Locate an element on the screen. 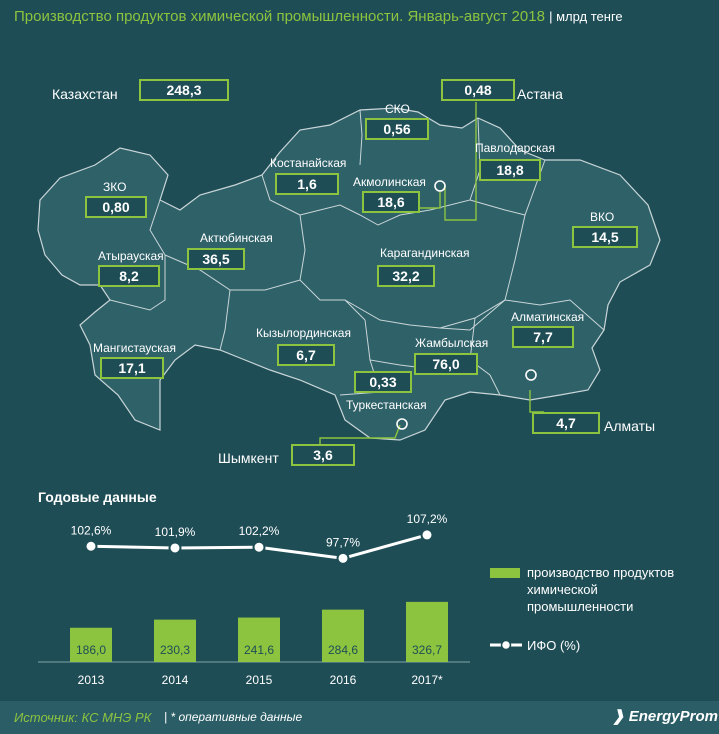 Image resolution: width=719 pixels, height=734 pixels. value-karaganda: 32,2 is located at coordinates (406, 276).